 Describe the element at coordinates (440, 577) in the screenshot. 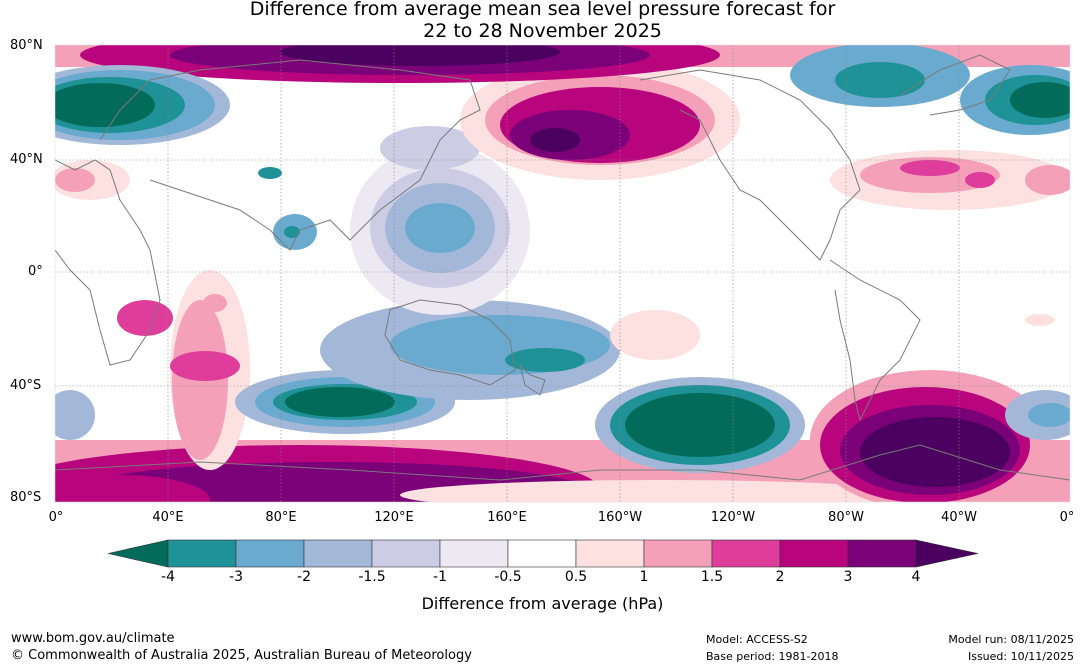

I see `colorbar-tick-label: -1` at that location.